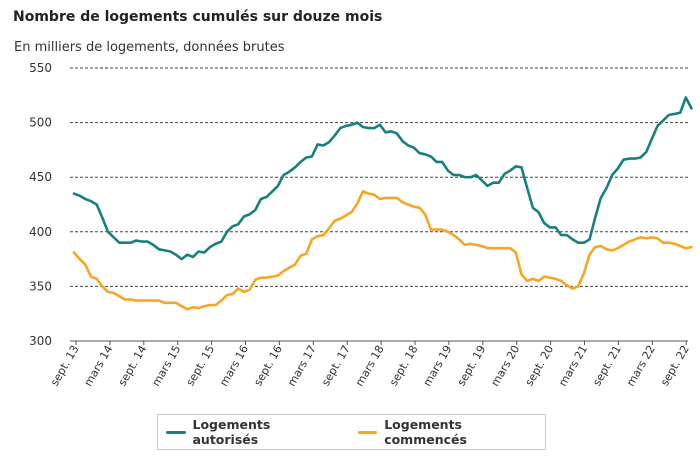  What do you see at coordinates (675, 365) in the screenshot?
I see `x-tick-label: sept. 22` at bounding box center [675, 365].